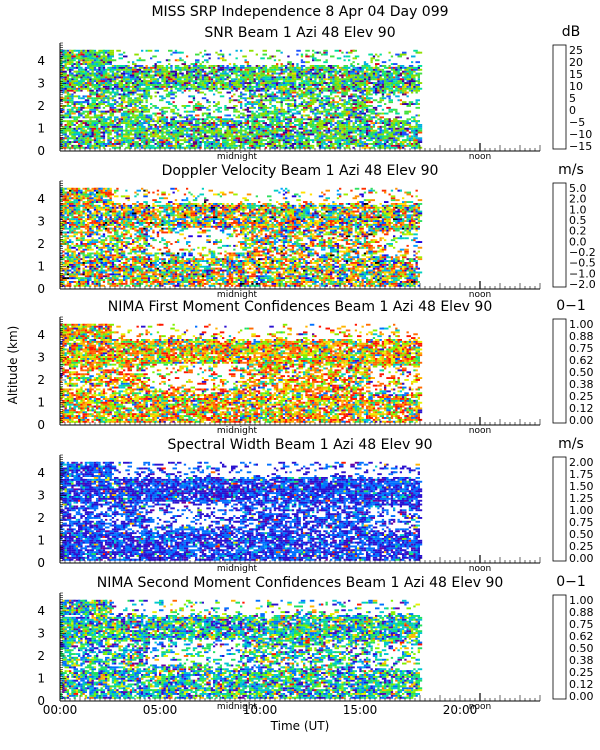  Describe the element at coordinates (571, 32) in the screenshot. I see `colorbar-unit: dB` at that location.